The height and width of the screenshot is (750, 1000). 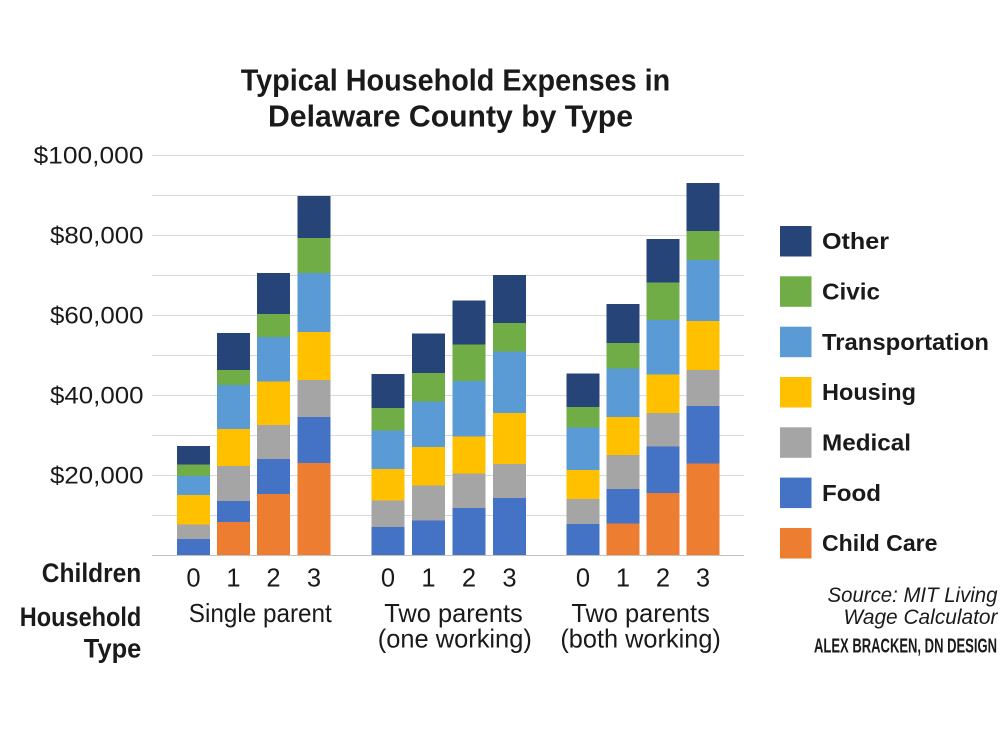 I want to click on svg-text: $100,000, so click(x=89, y=156).